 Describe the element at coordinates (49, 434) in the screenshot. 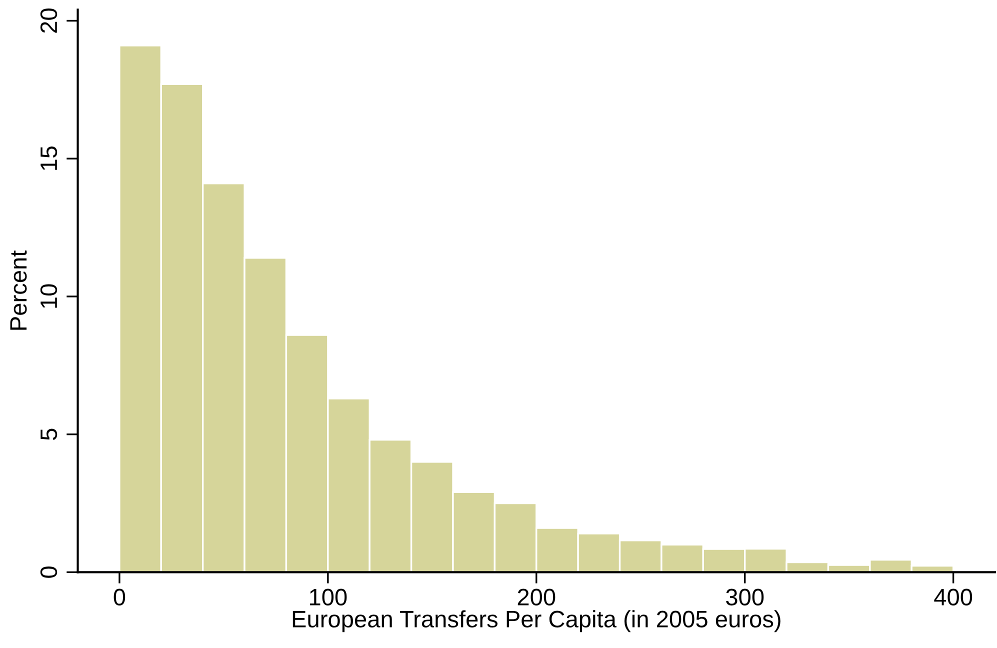

I see `y-tick-label: 5` at that location.